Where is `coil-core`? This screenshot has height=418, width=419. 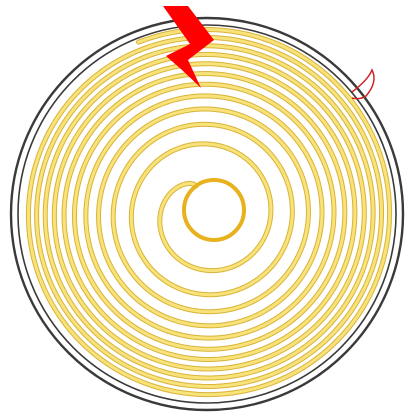
coil-core is located at coordinates (214, 210).